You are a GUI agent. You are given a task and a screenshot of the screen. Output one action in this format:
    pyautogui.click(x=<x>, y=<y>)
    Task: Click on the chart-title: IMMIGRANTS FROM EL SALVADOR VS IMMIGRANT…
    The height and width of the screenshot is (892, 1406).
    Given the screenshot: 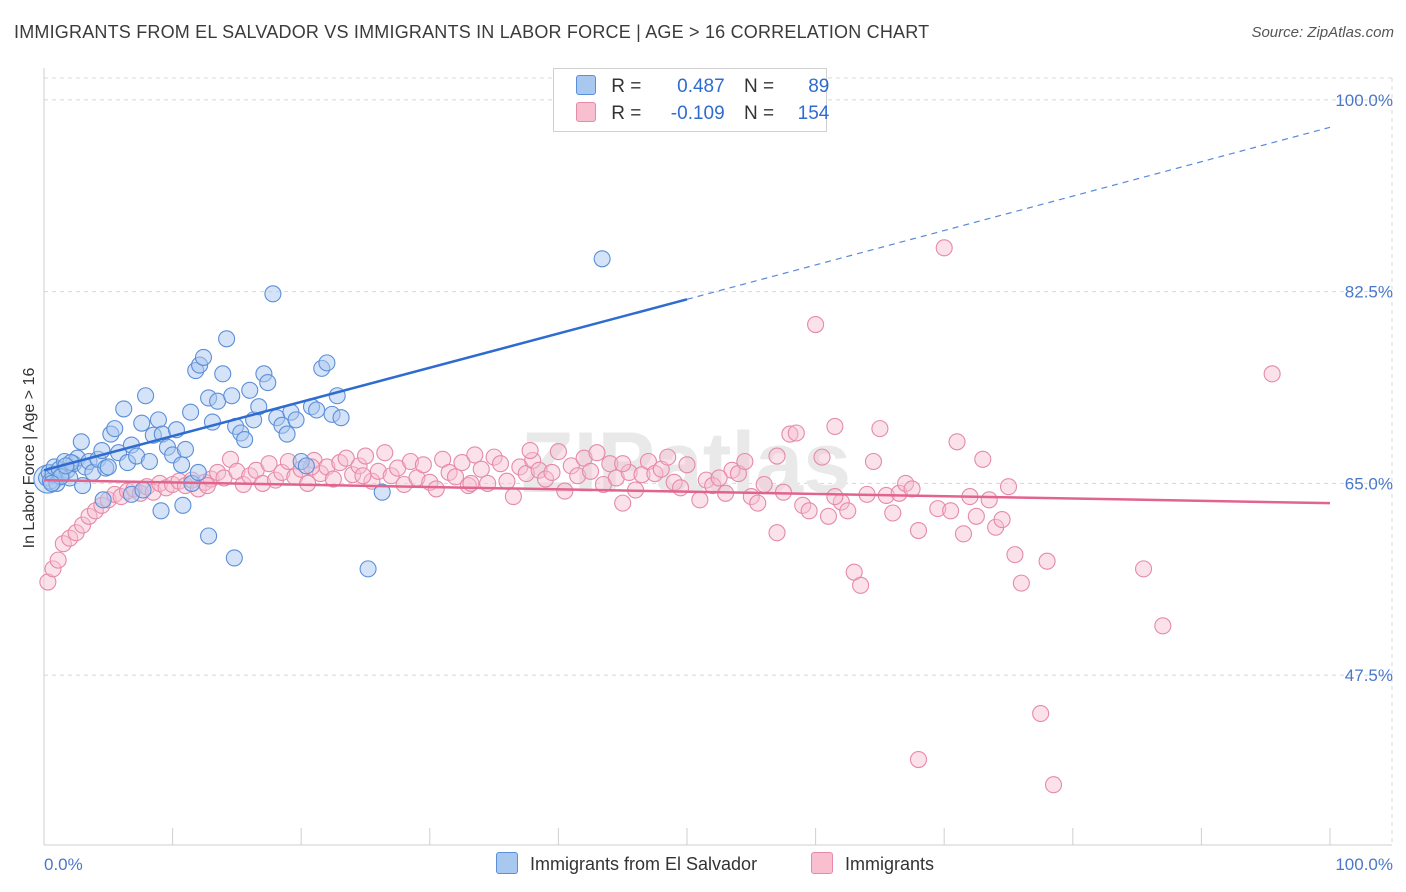 What is the action you would take?
    pyautogui.click(x=472, y=32)
    